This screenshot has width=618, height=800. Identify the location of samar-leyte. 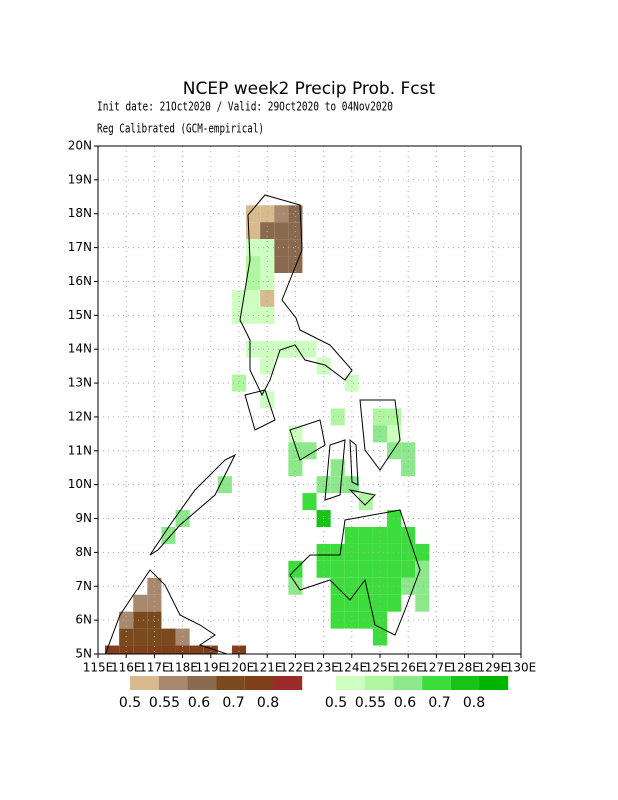
(380, 435).